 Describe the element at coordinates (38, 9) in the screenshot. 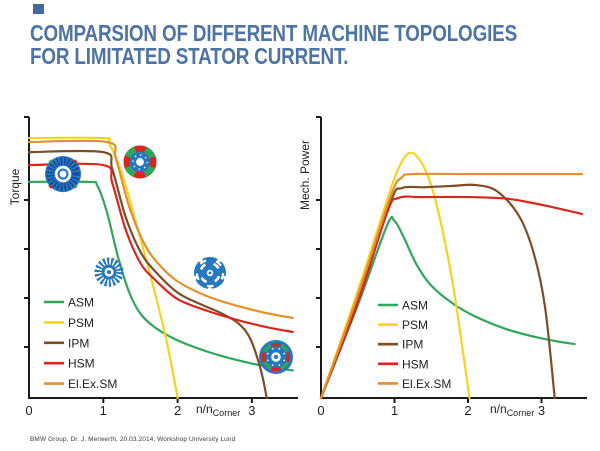

I see `slide-corner-marker` at that location.